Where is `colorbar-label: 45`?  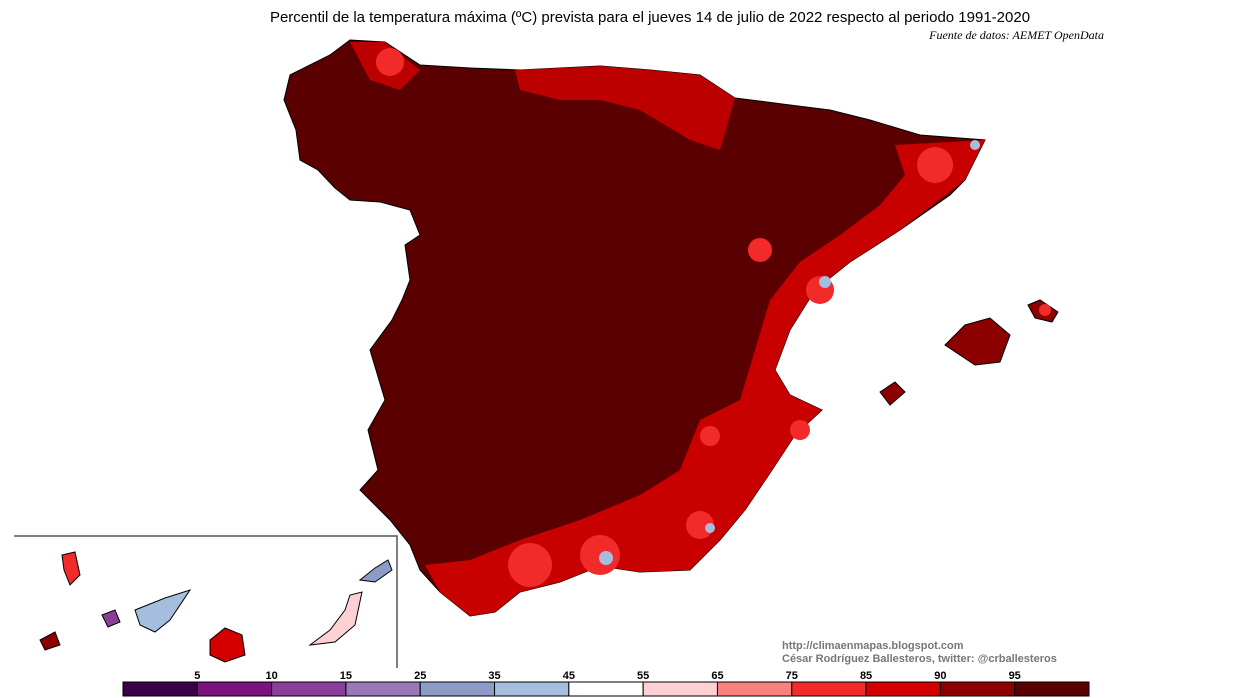
colorbar-label: 45 is located at coordinates (569, 676).